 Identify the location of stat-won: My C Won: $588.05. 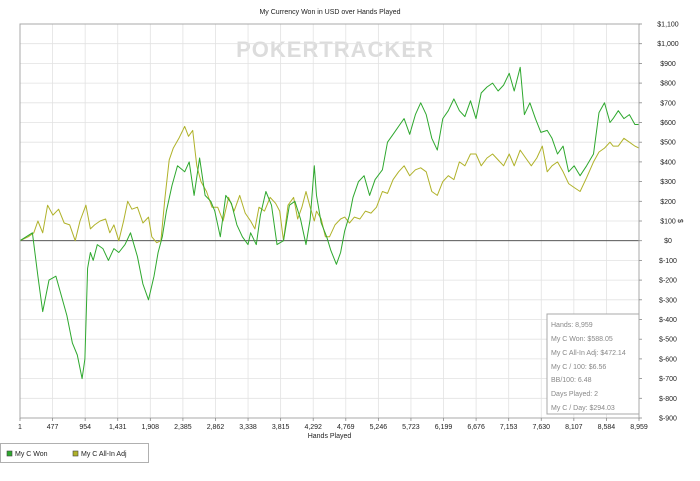
(582, 339).